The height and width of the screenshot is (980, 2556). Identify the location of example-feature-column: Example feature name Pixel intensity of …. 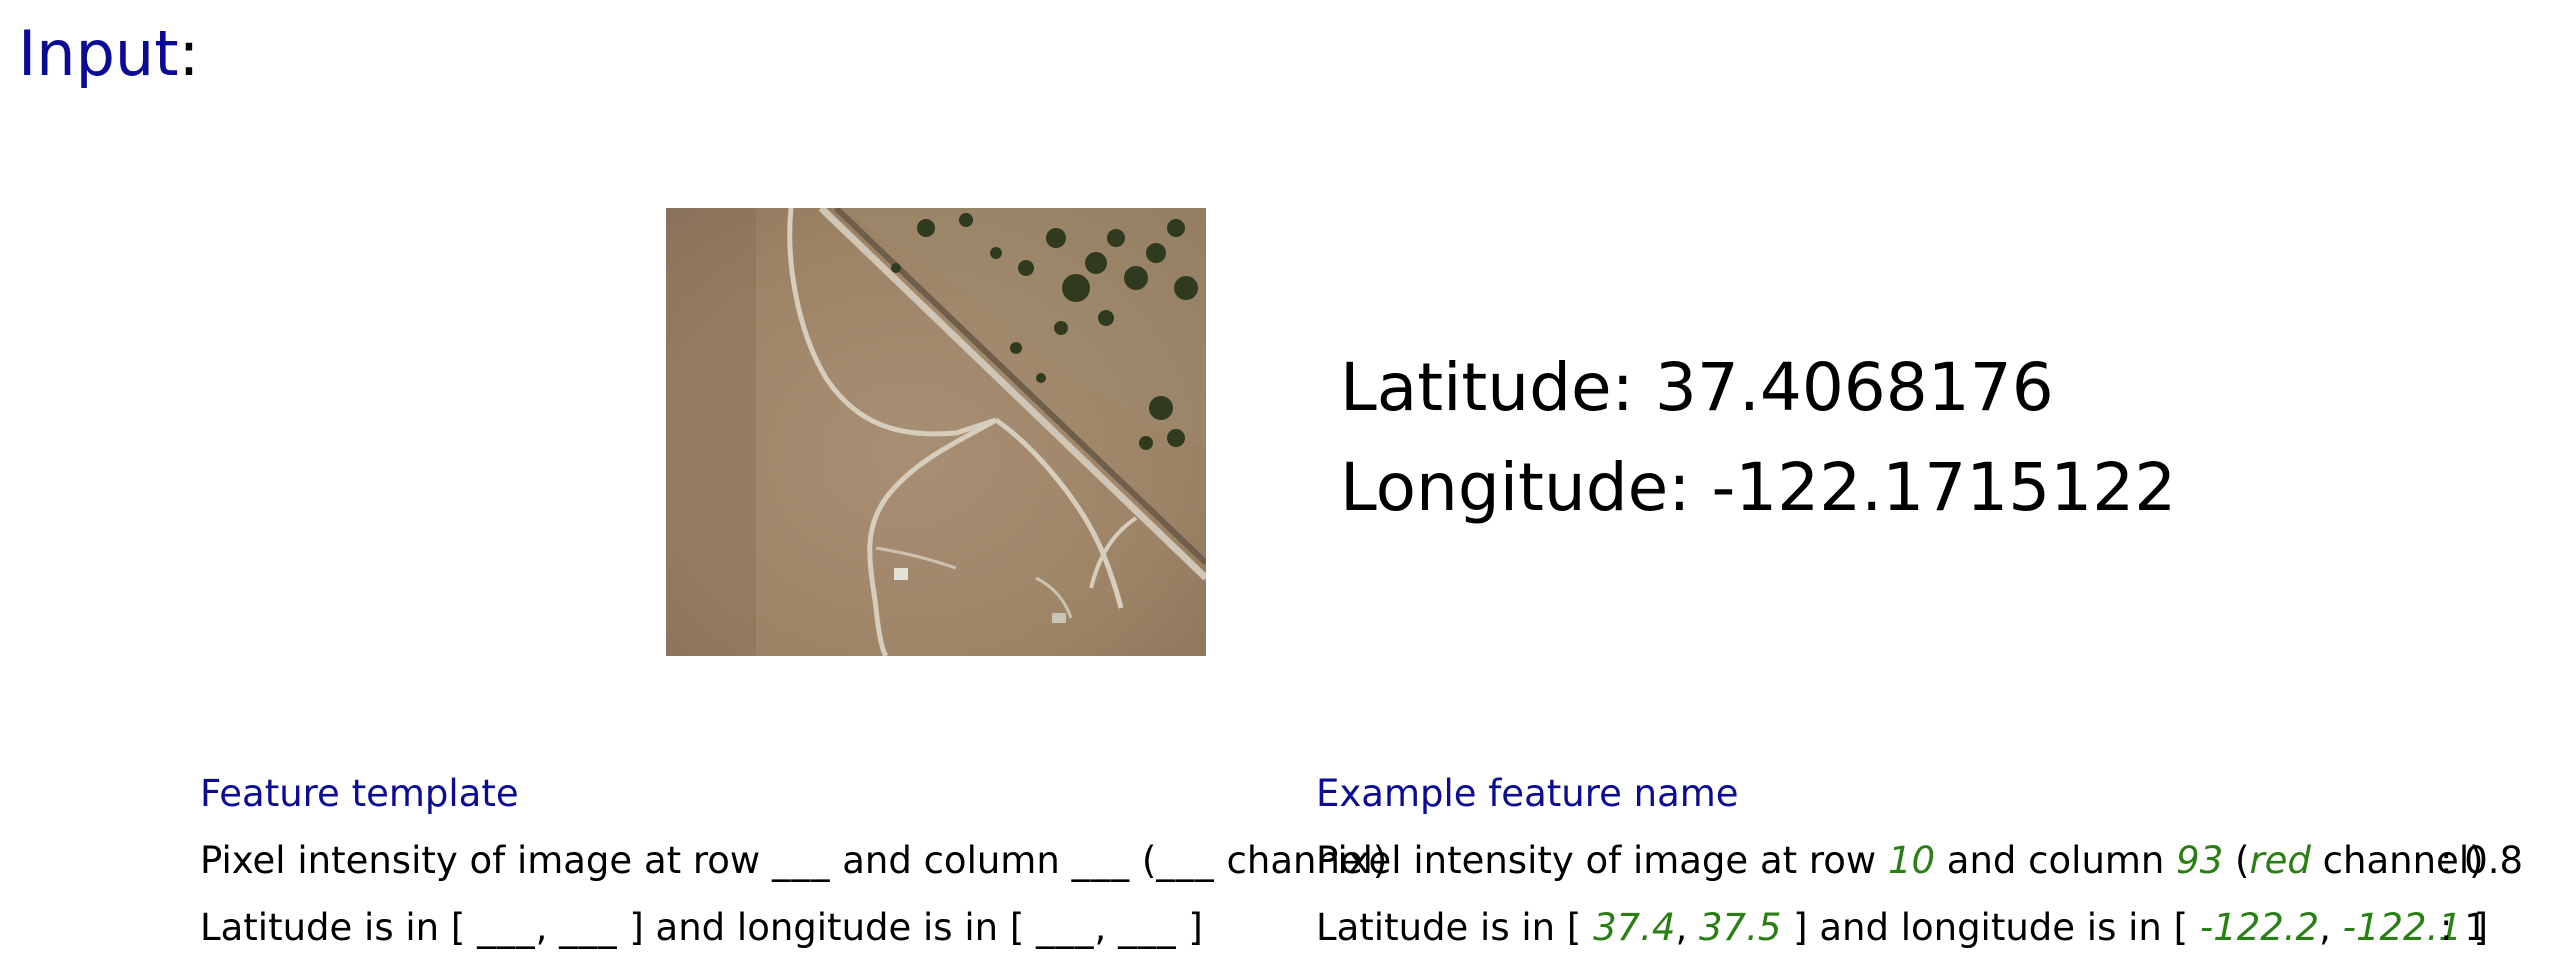
(1902, 860).